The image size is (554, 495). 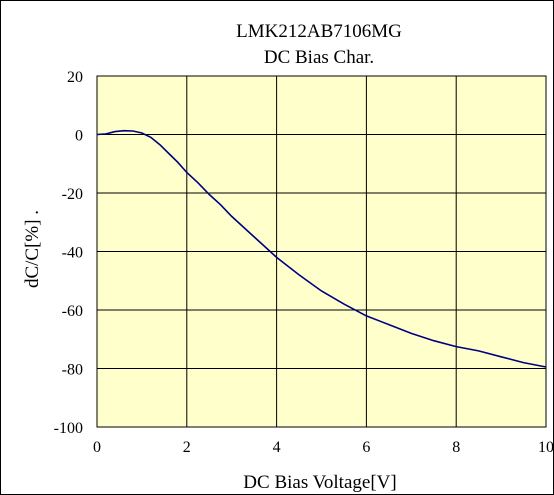 What do you see at coordinates (72, 194) in the screenshot?
I see `y-tick-label: -20` at bounding box center [72, 194].